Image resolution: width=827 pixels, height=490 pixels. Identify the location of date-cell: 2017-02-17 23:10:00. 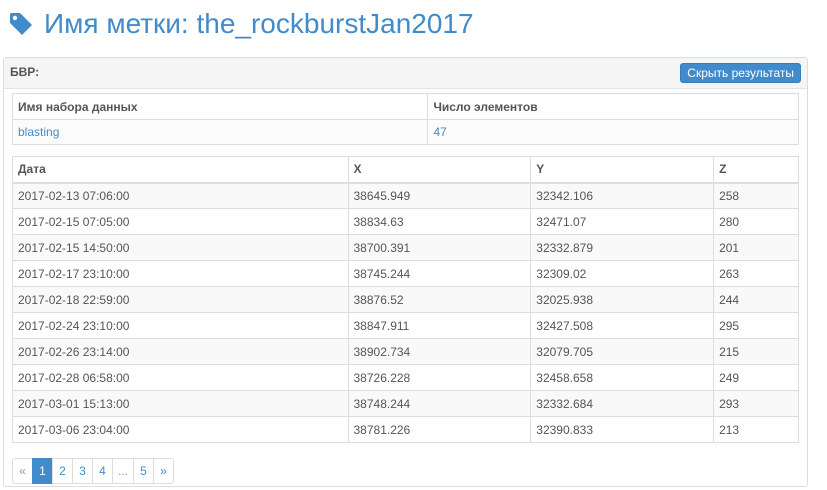
(180, 273).